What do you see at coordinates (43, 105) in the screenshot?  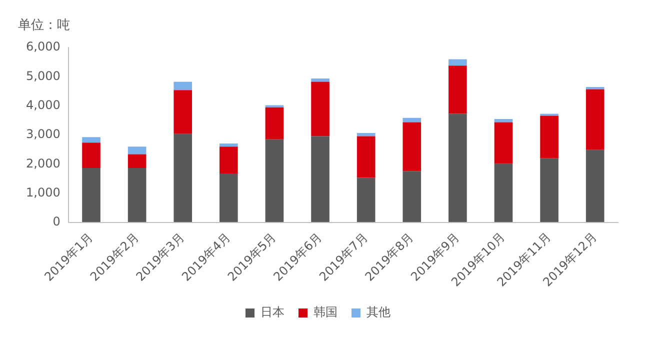 I see `y-tick-label: 4,000` at bounding box center [43, 105].